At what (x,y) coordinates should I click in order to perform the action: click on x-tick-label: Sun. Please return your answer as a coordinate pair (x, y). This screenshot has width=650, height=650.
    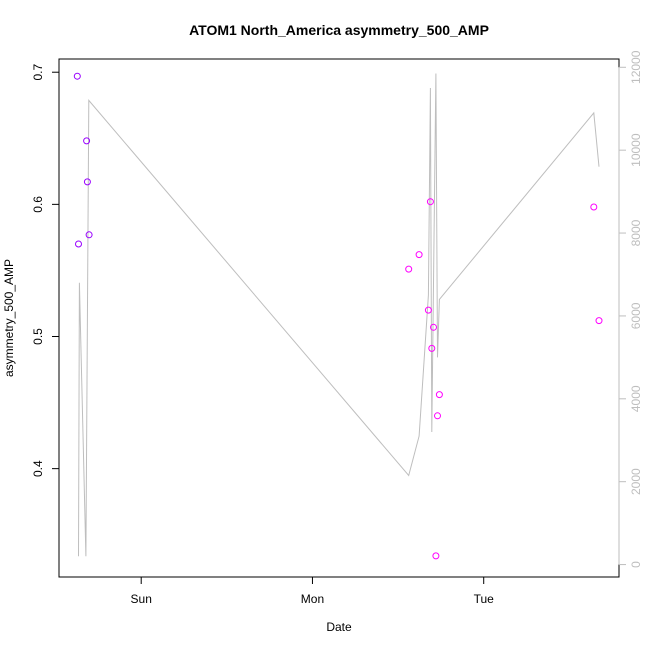
    Looking at the image, I should click on (141, 599).